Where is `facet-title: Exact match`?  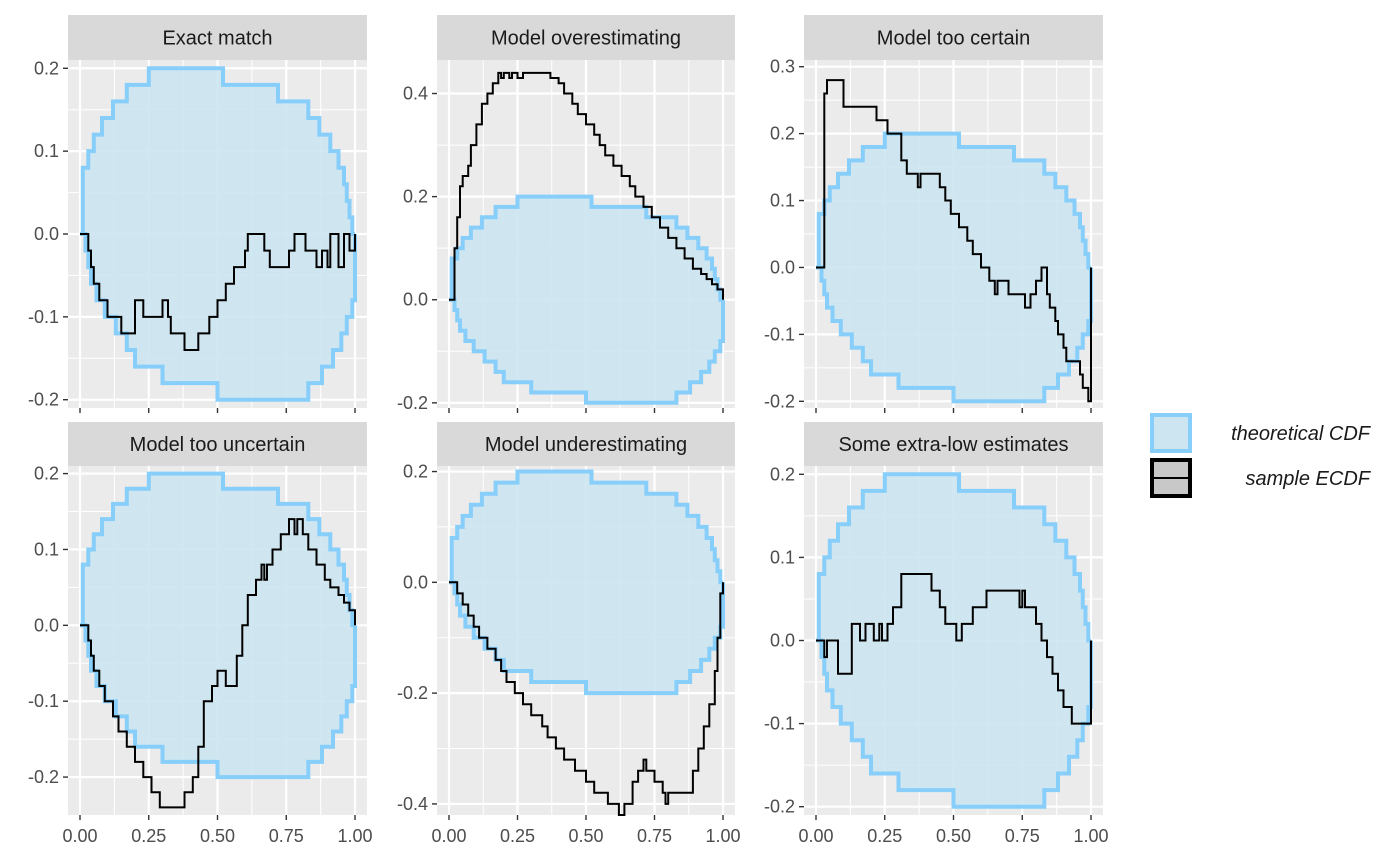
facet-title: Exact match is located at coordinates (217, 39).